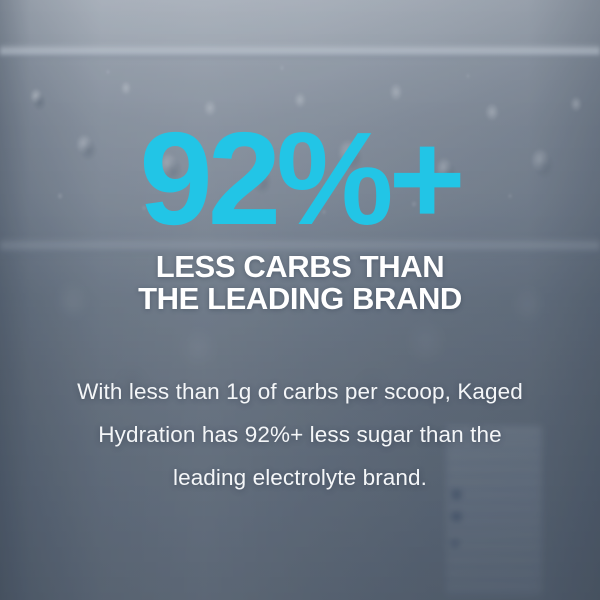  I want to click on blurred-nutrition-label, so click(494, 511).